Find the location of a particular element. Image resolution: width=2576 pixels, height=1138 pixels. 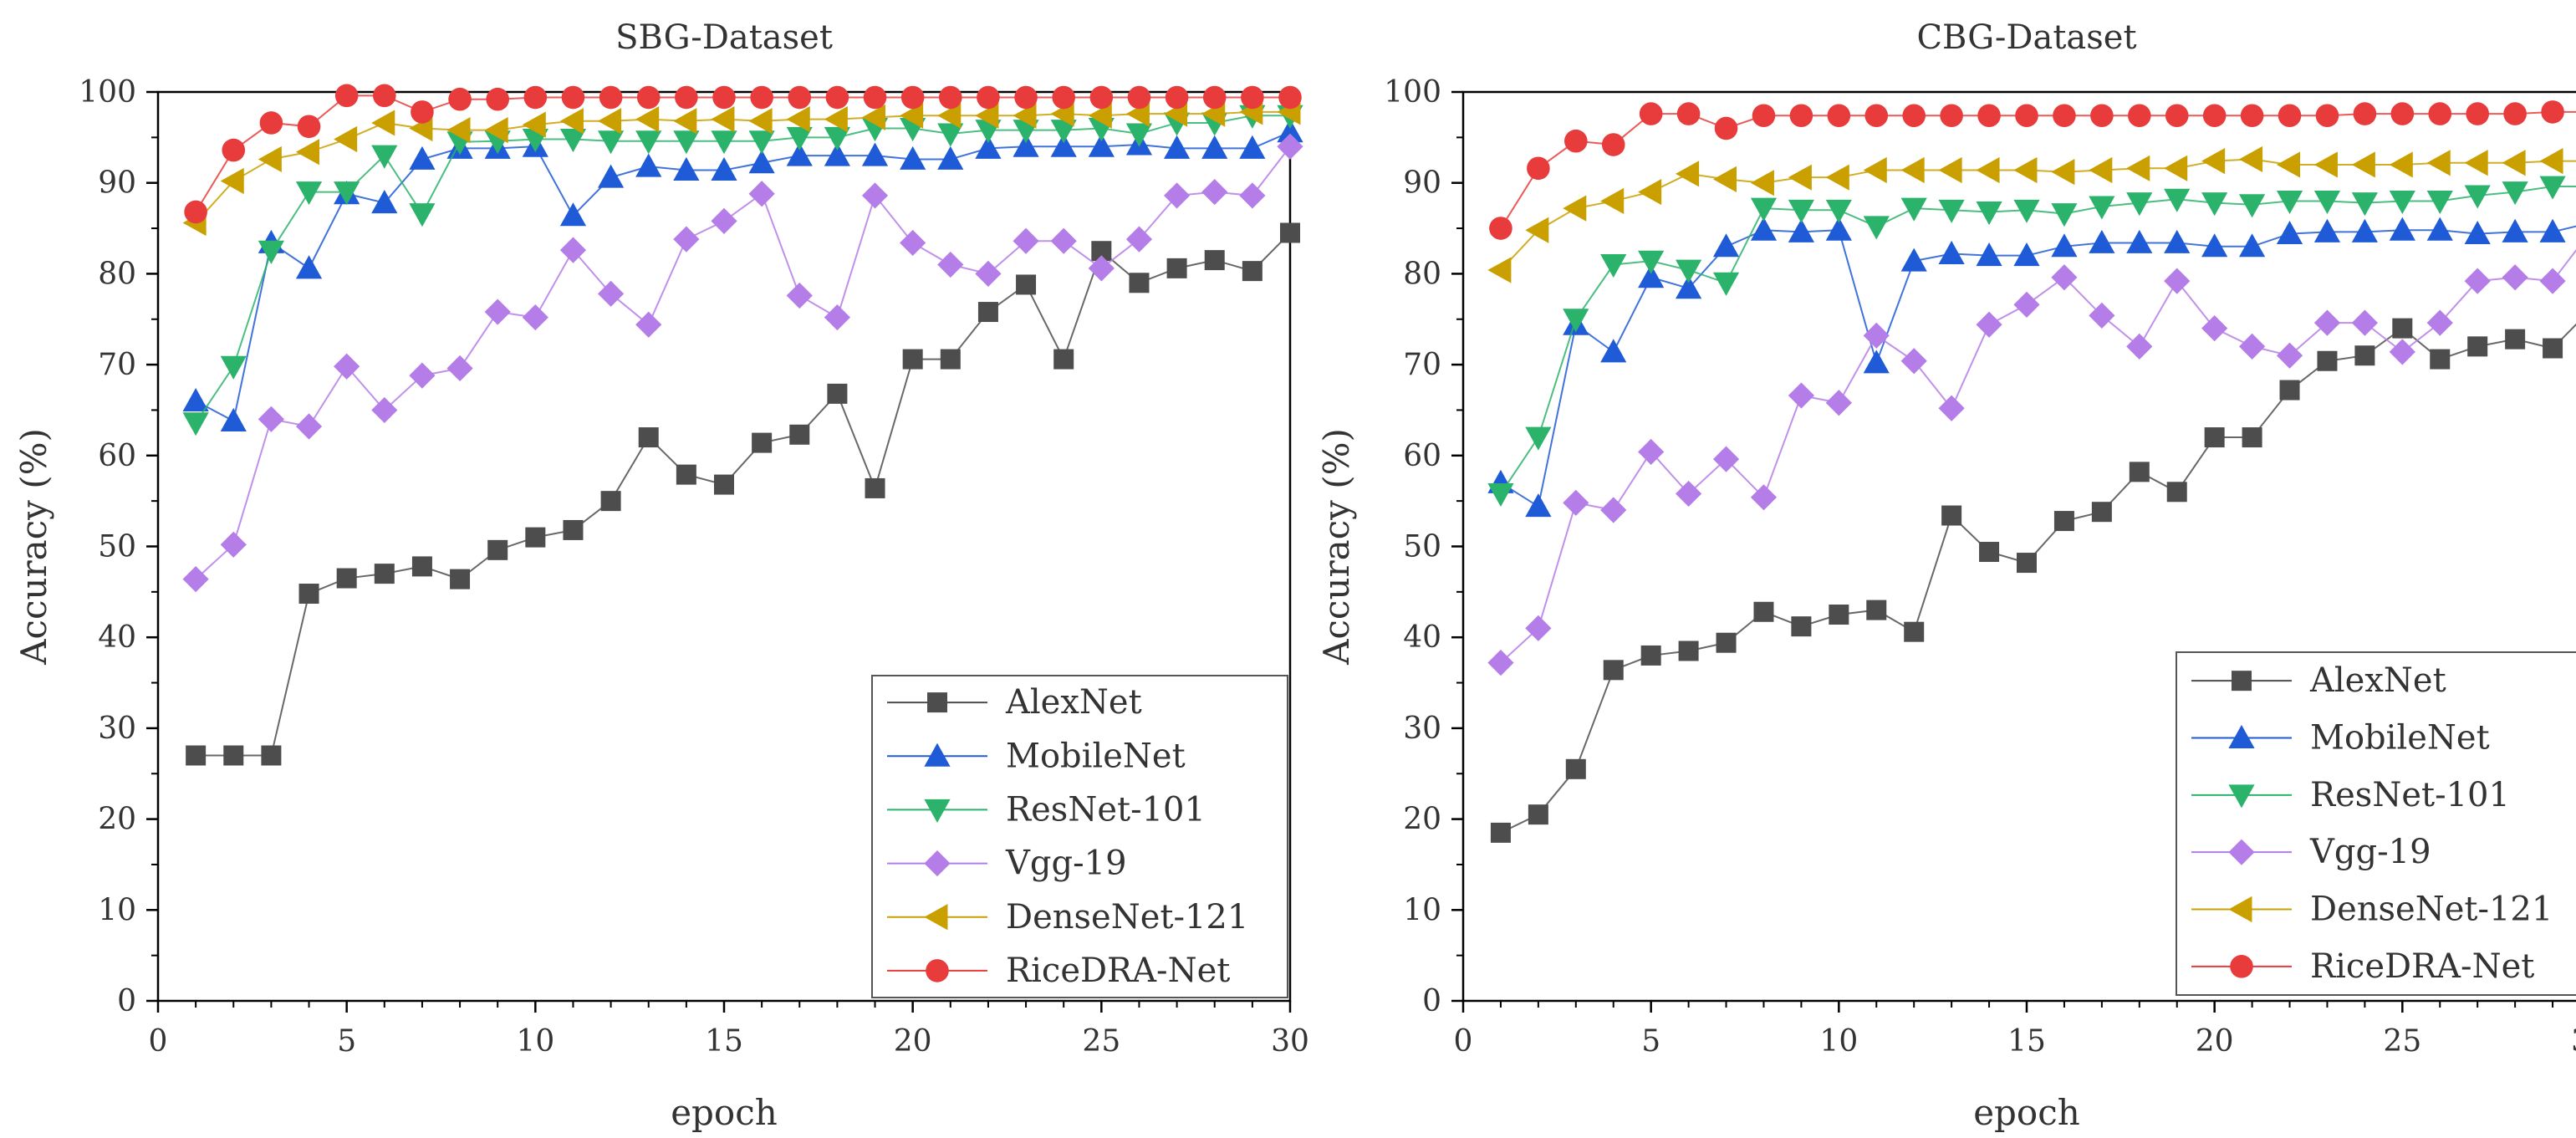

y-axis-label: Accuracy (%) is located at coordinates (1337, 547).